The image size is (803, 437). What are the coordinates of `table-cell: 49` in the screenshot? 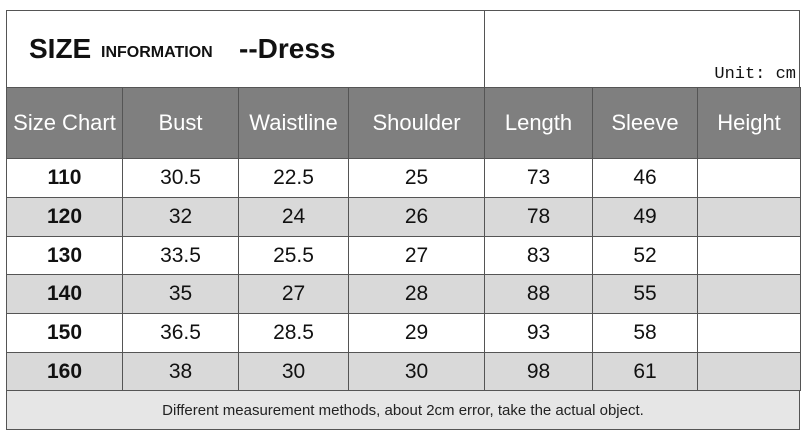 It's located at (645, 217).